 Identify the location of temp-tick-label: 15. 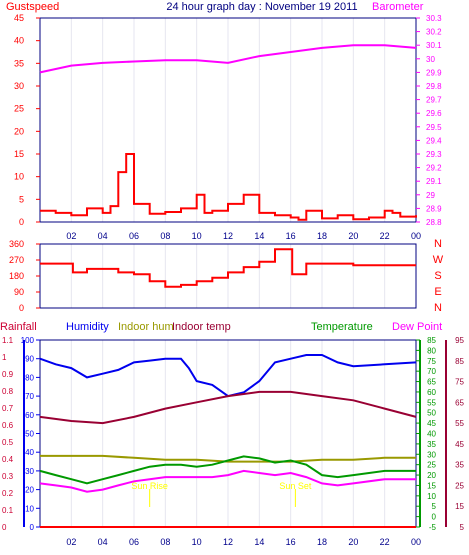
(431, 485).